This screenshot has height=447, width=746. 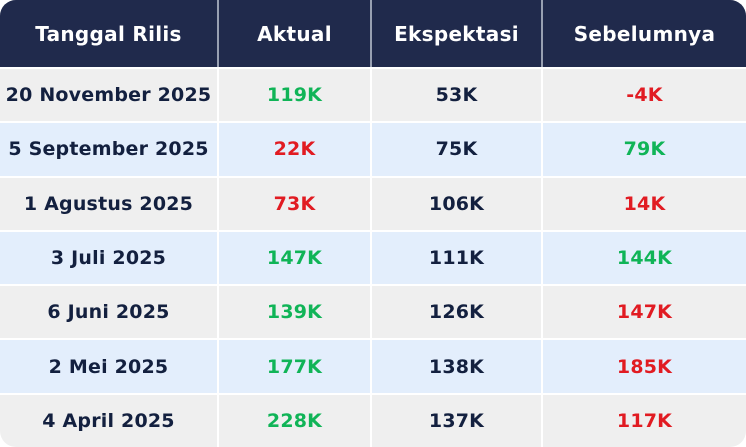 I want to click on header-expectation: Ekspektasi, so click(x=456, y=33).